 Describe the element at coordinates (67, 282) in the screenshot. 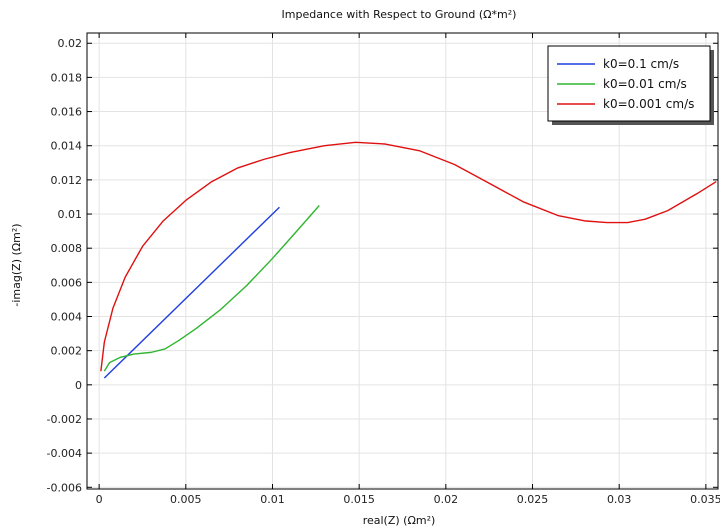

I see `y-tick-label: 0.006` at that location.